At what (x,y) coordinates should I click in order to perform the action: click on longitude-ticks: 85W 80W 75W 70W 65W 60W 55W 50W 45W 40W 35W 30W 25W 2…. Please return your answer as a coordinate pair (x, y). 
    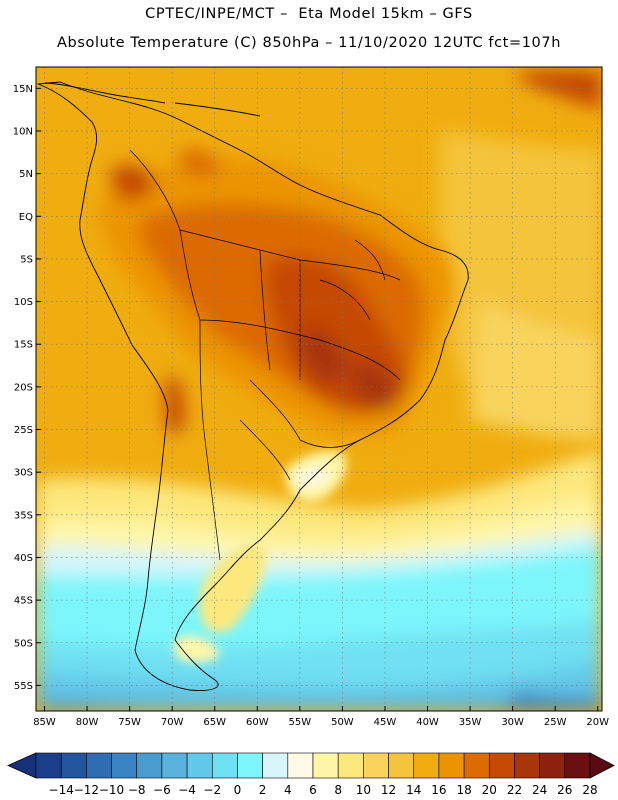
    Looking at the image, I should click on (321, 717).